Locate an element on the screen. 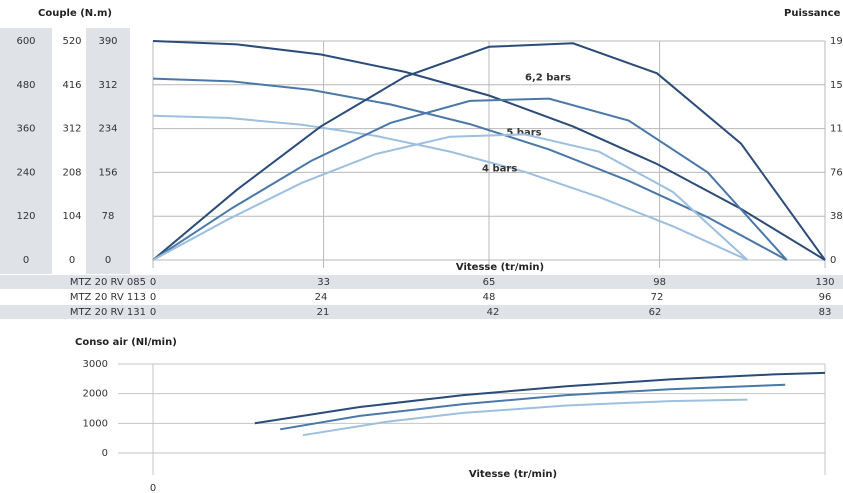  y-axis-title: Conso air (Nl/min) is located at coordinates (126, 342).